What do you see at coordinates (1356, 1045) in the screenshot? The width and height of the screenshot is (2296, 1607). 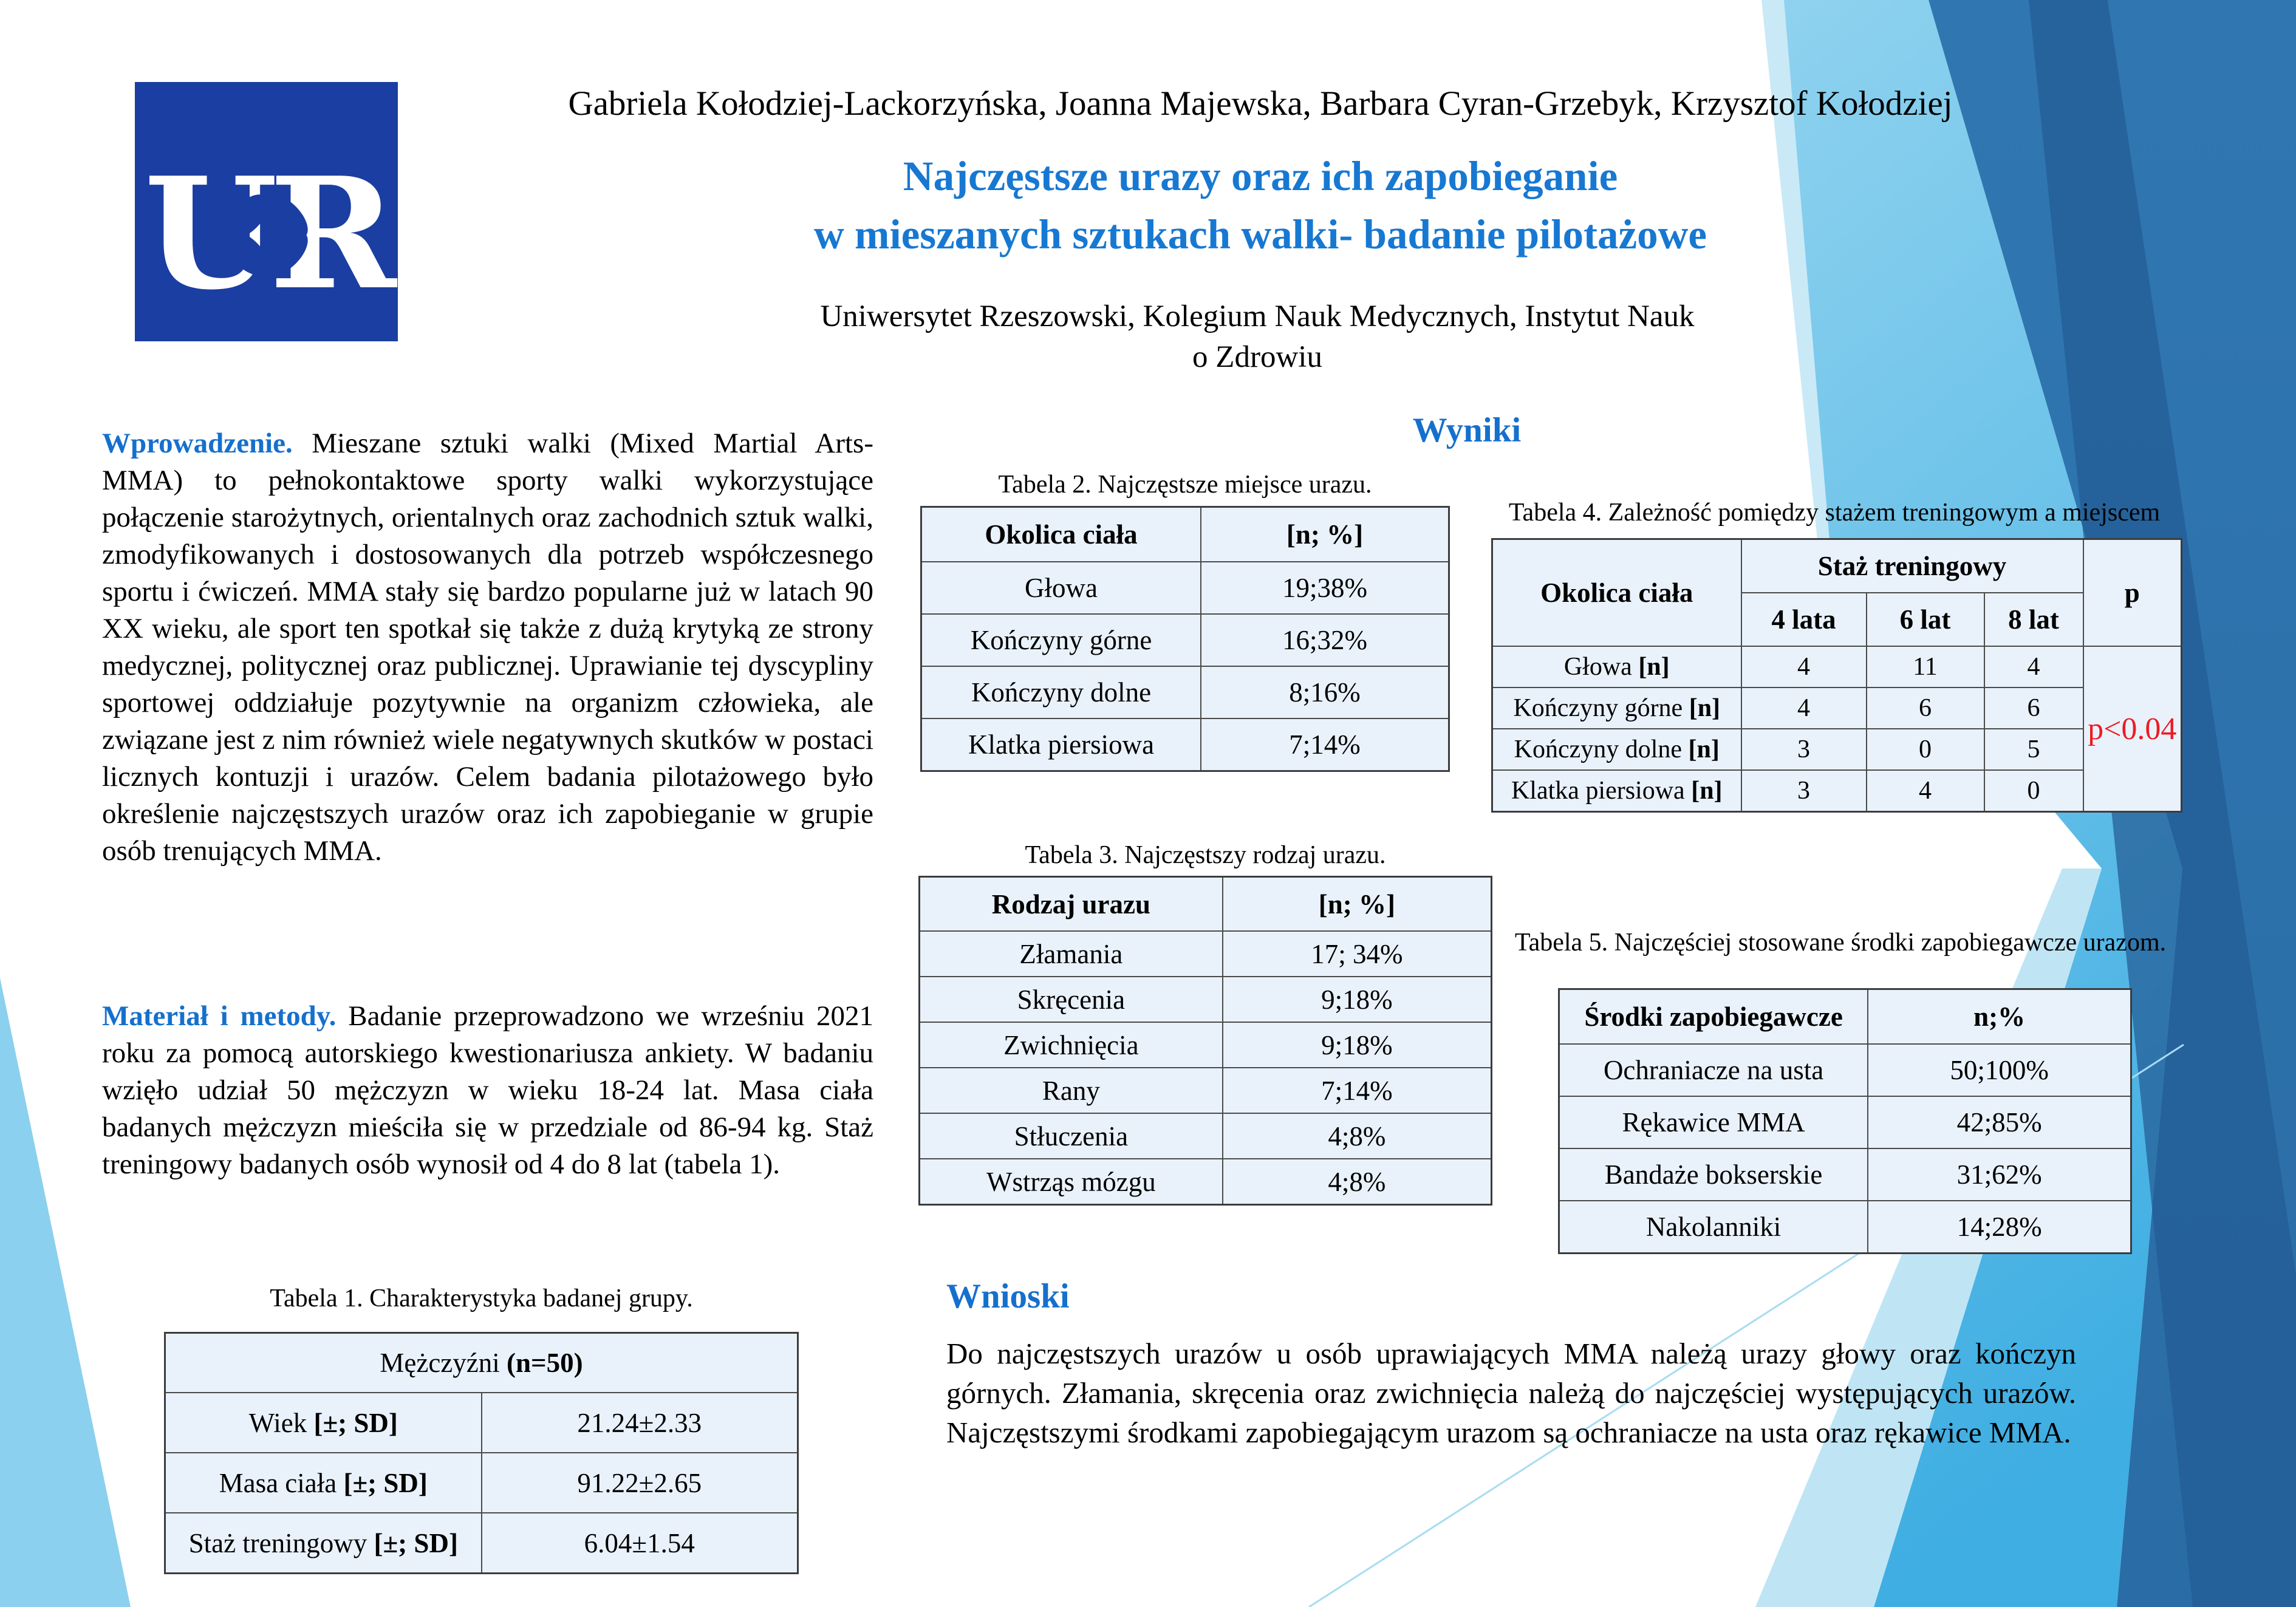 I see `cell-value: 9;18%` at bounding box center [1356, 1045].